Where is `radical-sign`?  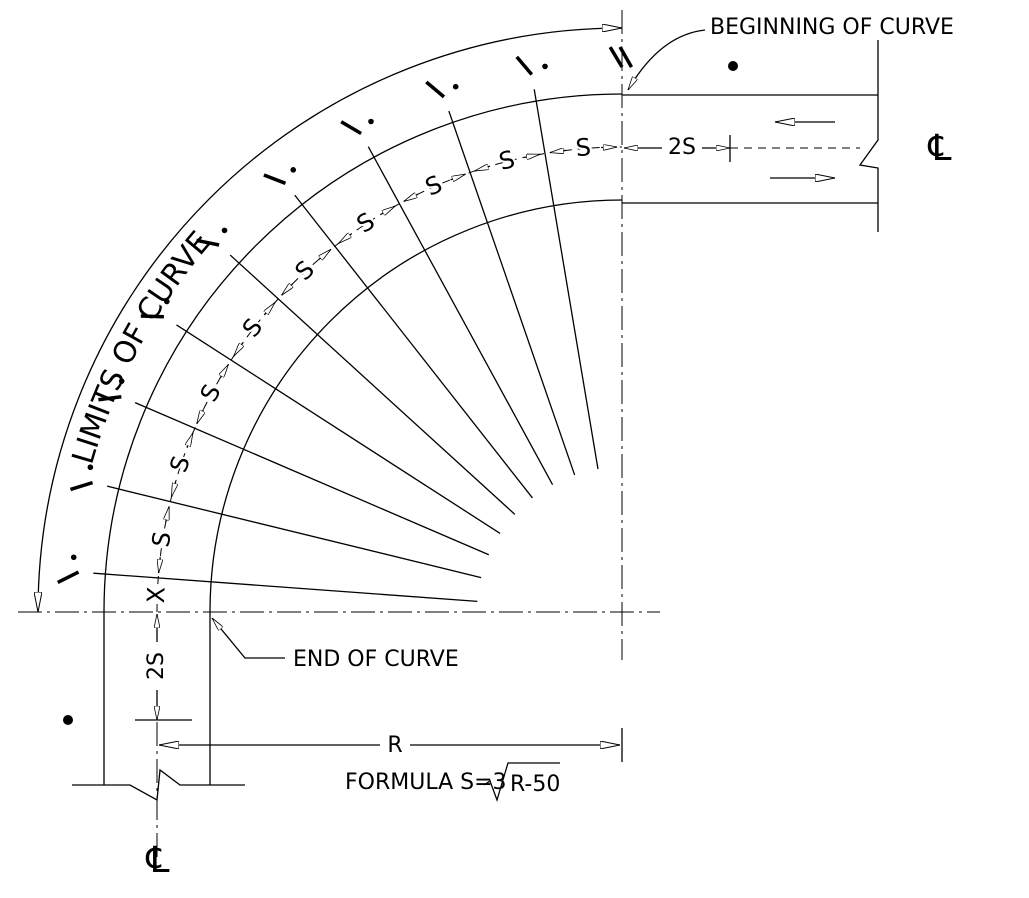 radical-sign is located at coordinates (521, 782).